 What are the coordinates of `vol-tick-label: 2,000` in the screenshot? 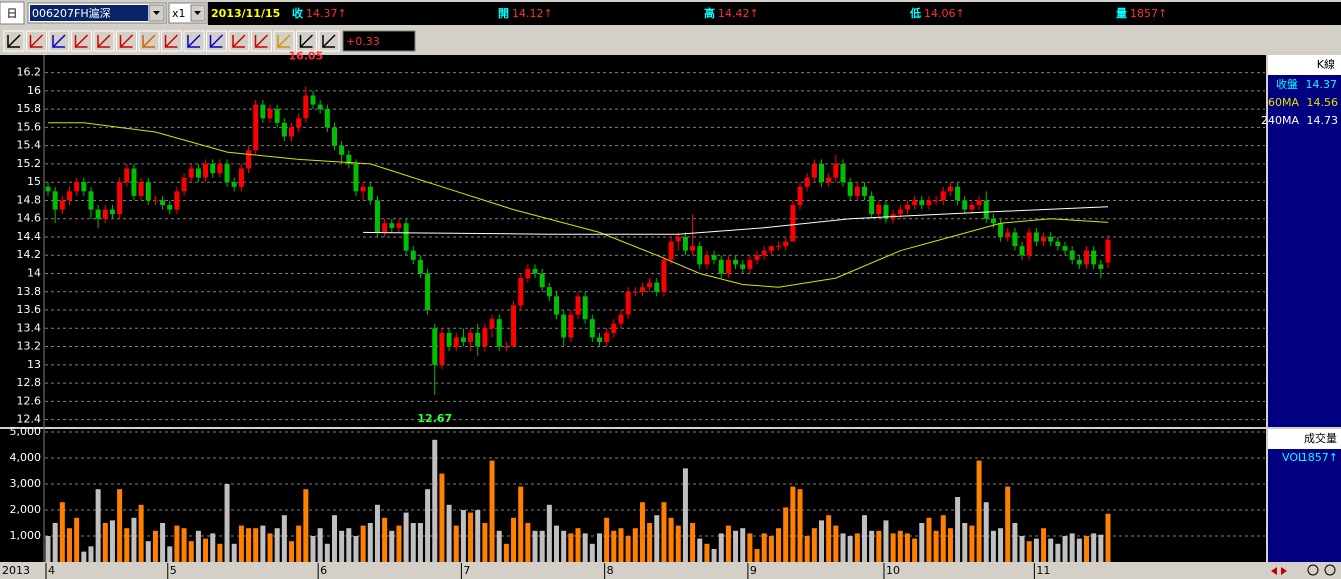 It's located at (26, 509).